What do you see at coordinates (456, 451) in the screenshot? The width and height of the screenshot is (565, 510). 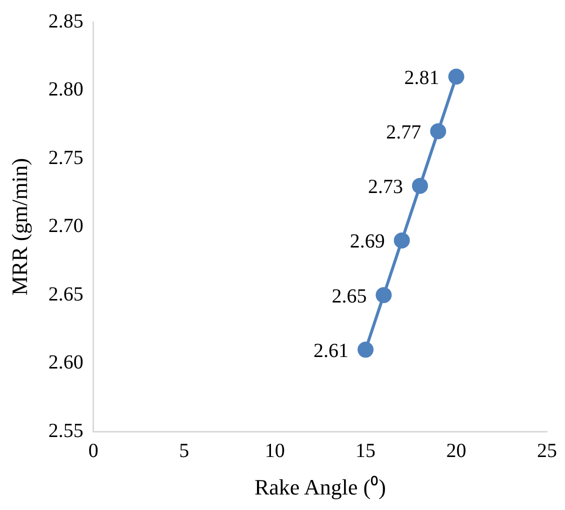 I see `x-tick-label: 20` at bounding box center [456, 451].